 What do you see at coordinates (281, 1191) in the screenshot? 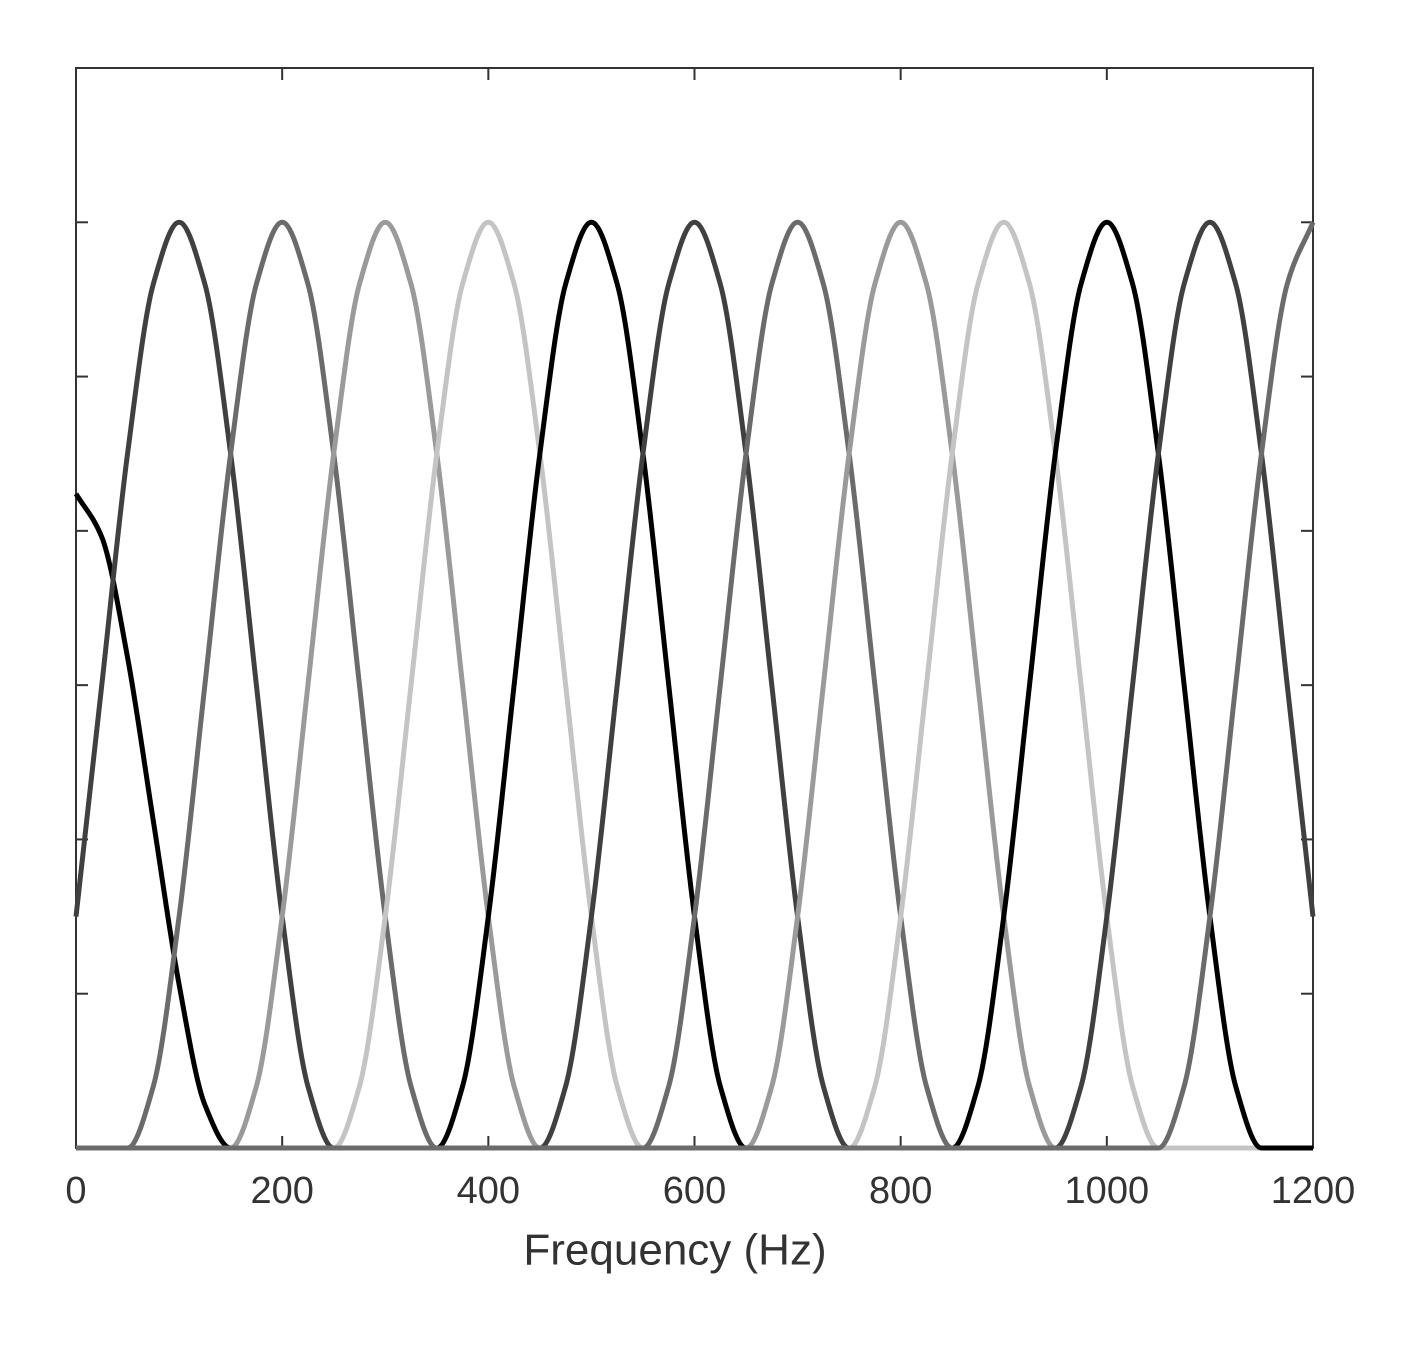
I see `x-tick-label: 200` at bounding box center [281, 1191].